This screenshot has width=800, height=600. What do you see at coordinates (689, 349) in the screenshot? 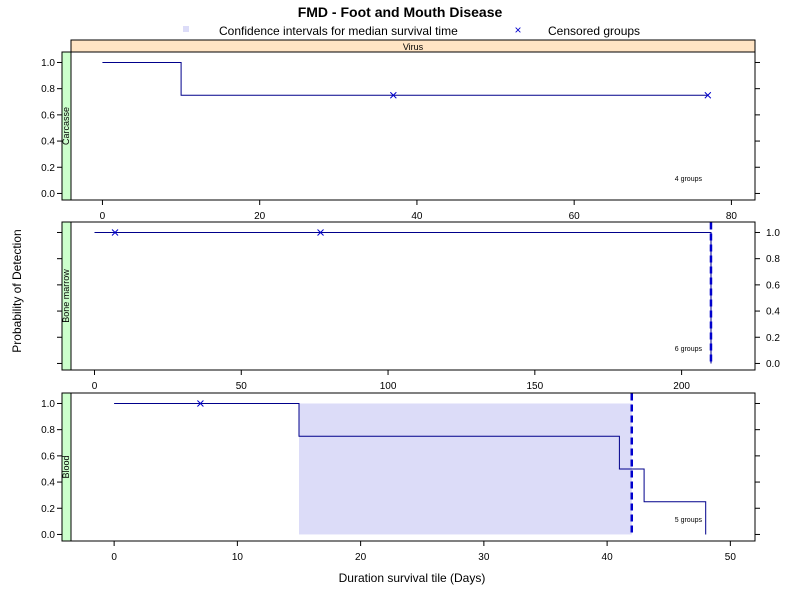
I see `groups-note: 6 groups` at bounding box center [689, 349].